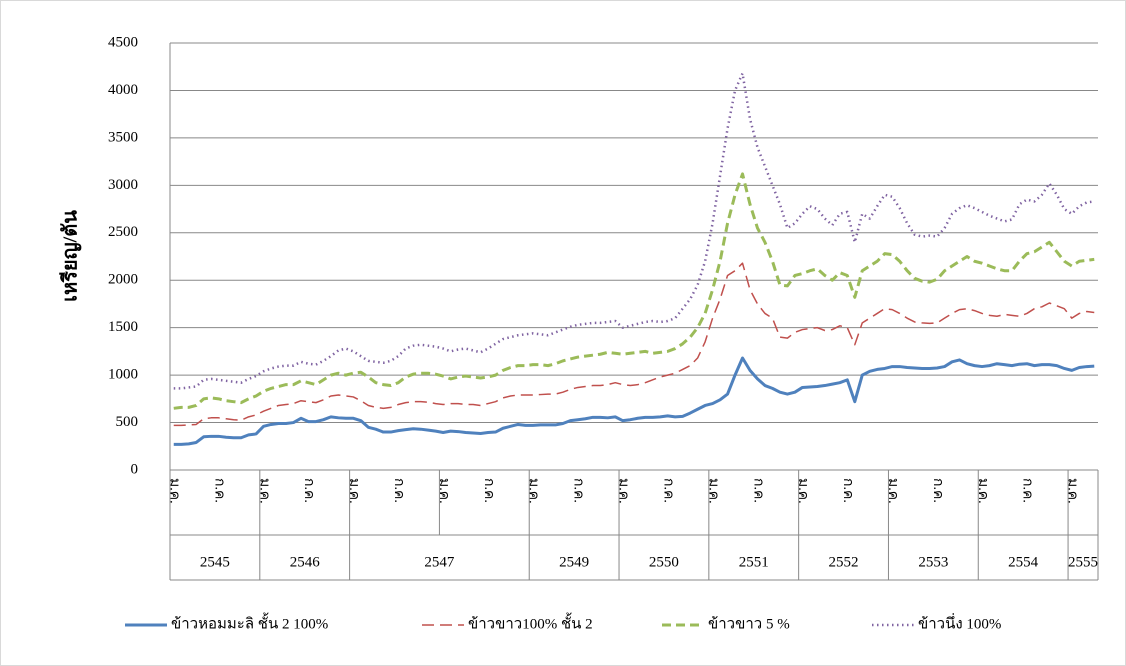 This screenshot has width=1126, height=666. Describe the element at coordinates (1083, 562) in the screenshot. I see `x-group-label: 2555` at that location.